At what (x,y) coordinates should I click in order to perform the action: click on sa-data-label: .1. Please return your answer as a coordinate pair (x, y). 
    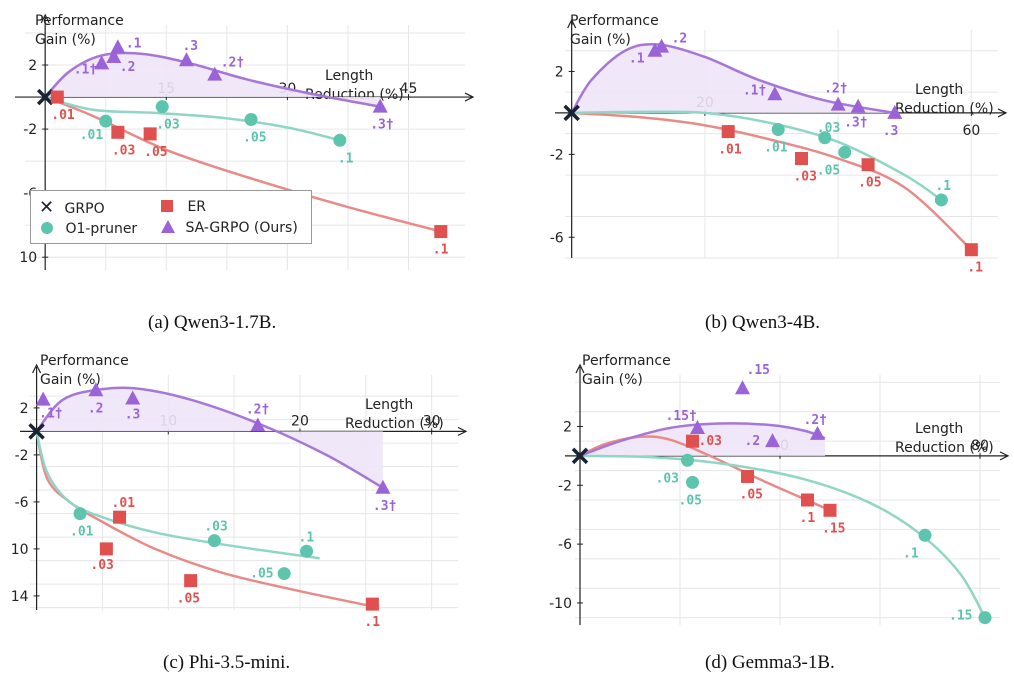
    Looking at the image, I should click on (637, 59).